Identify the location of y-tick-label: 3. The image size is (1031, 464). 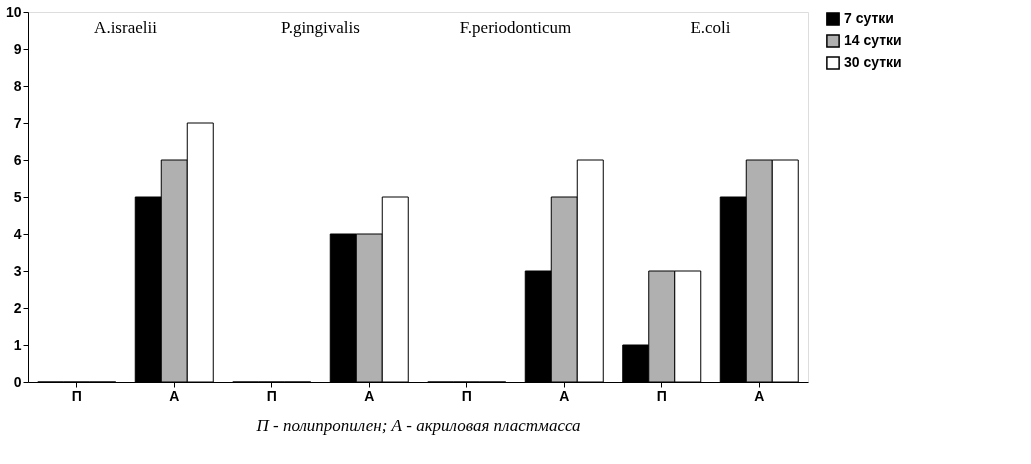
(17, 270).